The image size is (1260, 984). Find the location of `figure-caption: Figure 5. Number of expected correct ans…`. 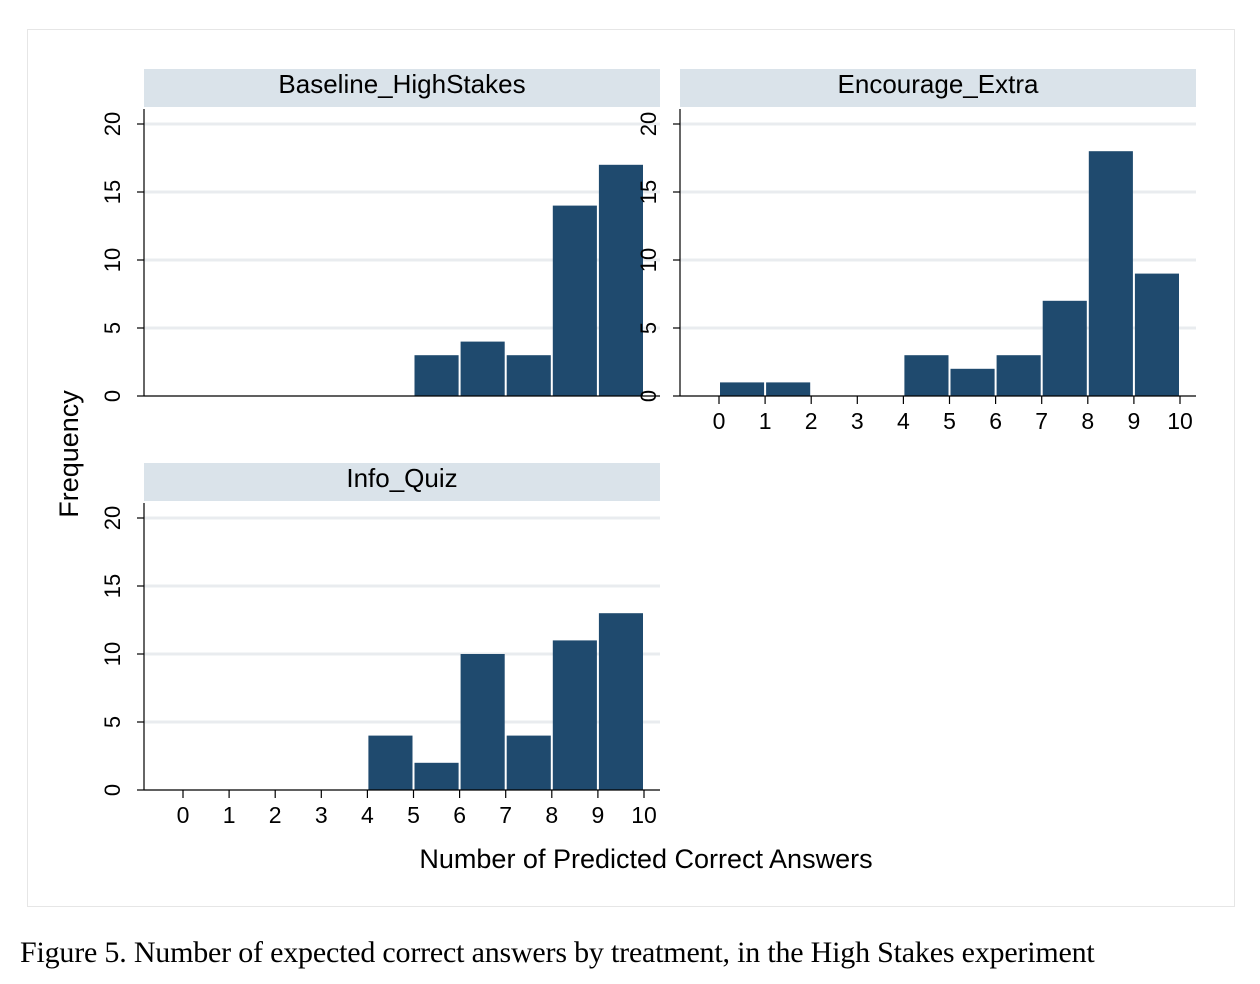

figure-caption: Figure 5. Number of expected correct ans… is located at coordinates (557, 952).